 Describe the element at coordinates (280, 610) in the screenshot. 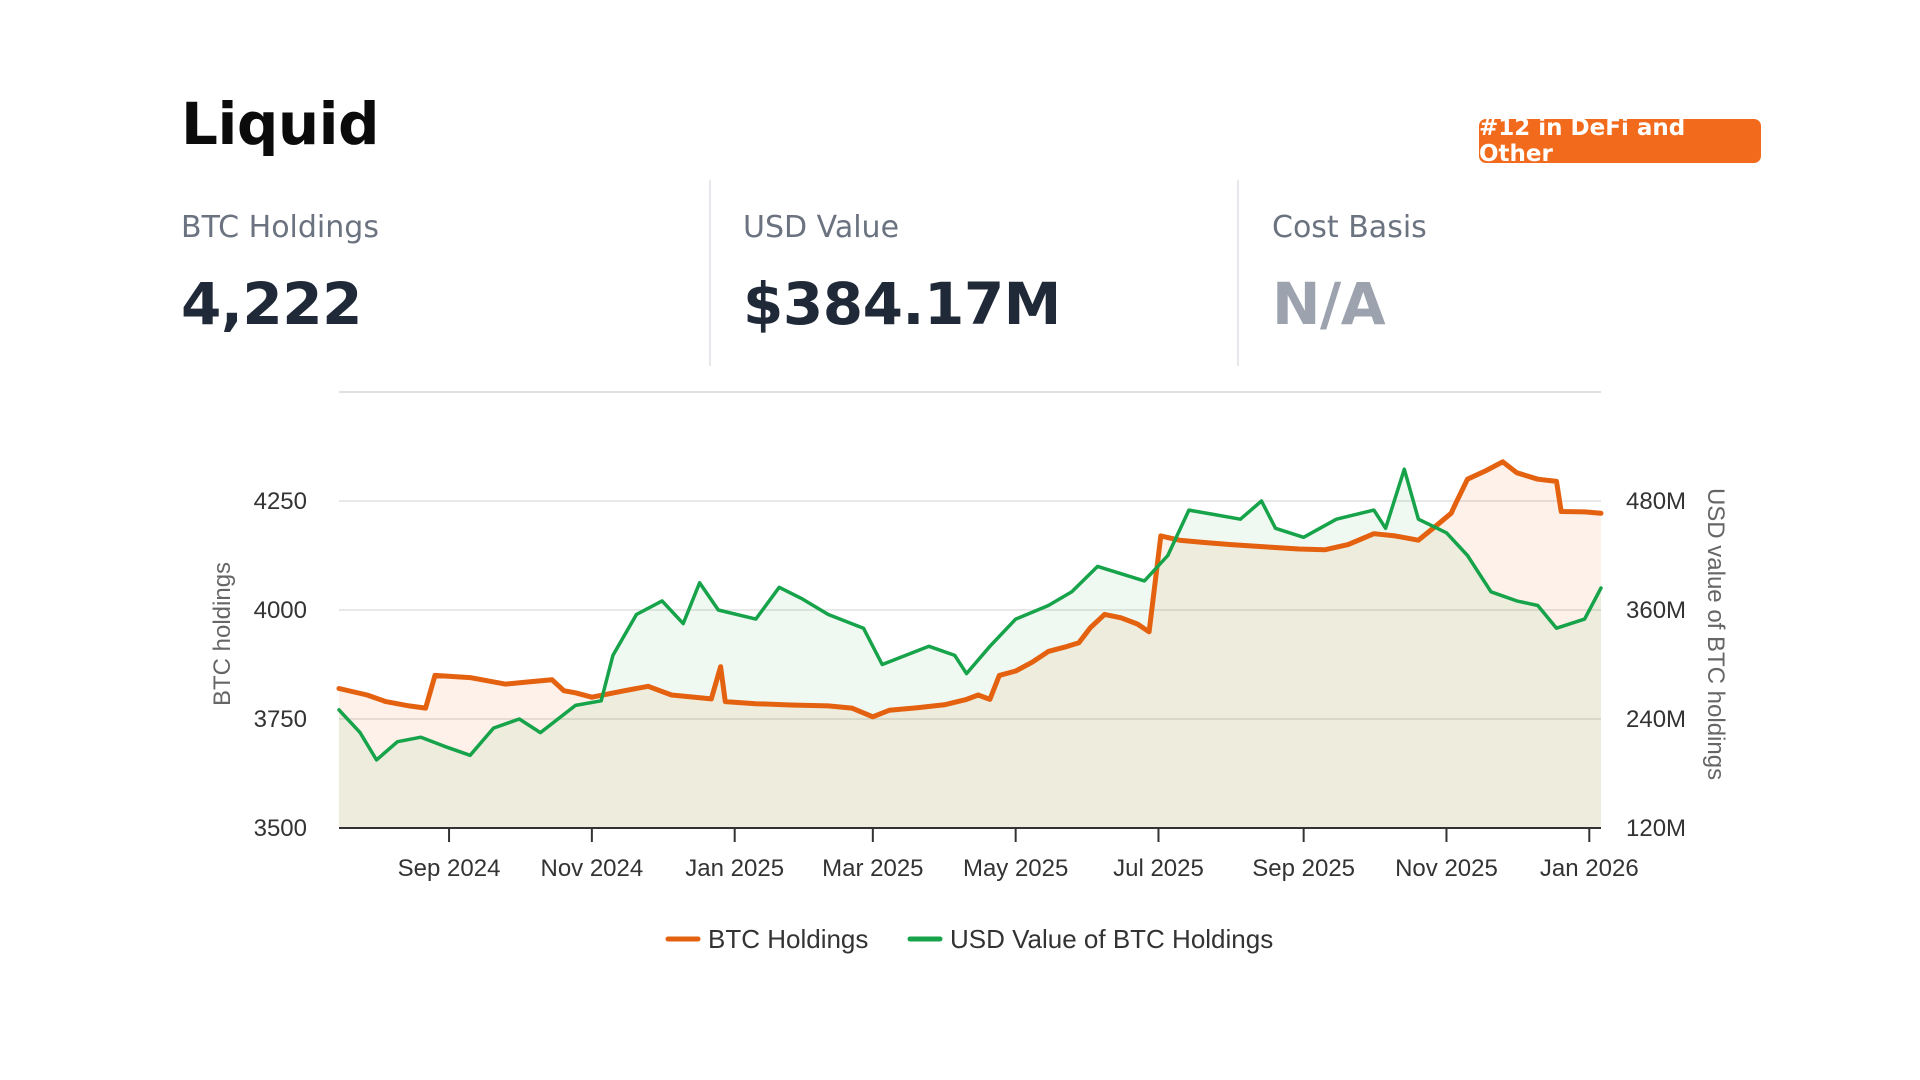

I see `y-left-tick-label: 4000` at that location.